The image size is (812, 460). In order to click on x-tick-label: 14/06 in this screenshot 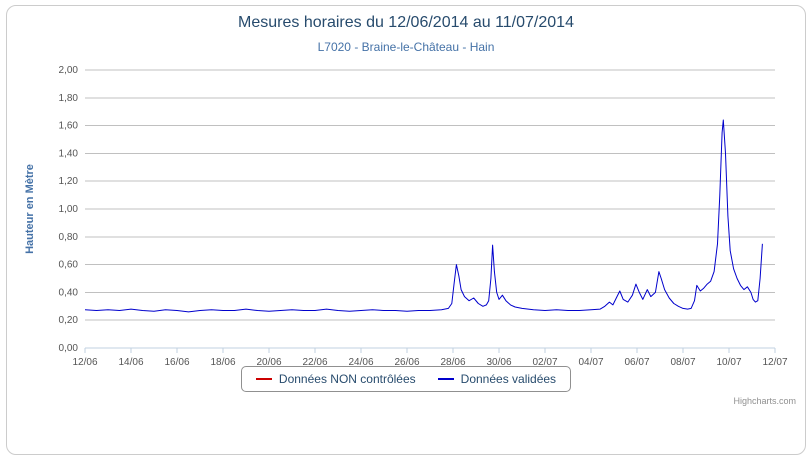, I will do `click(130, 362)`.